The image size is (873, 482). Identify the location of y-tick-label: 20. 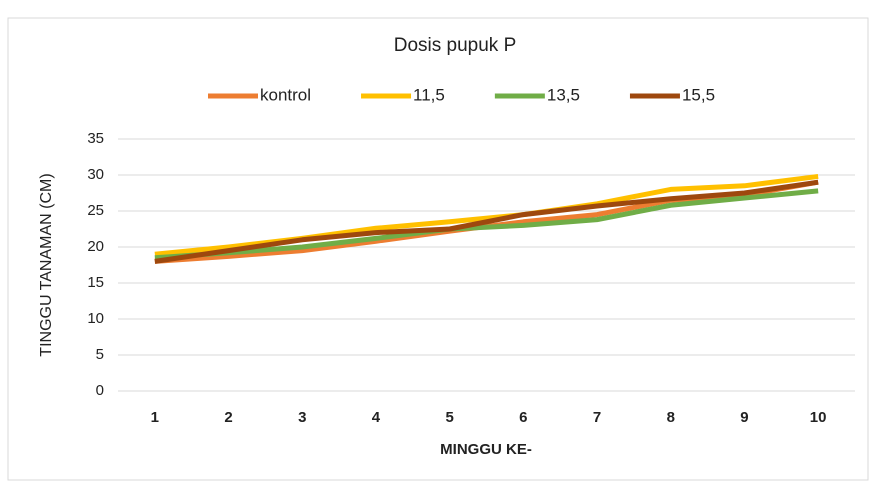
(95, 246).